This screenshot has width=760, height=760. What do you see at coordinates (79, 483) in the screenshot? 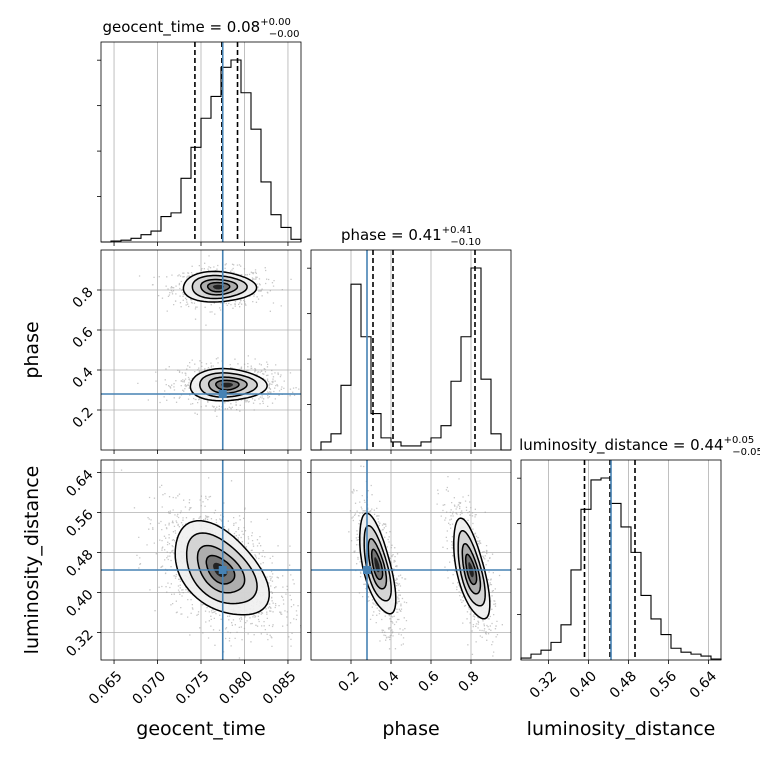
I see `scatter-luminosity_distance-vs-geocent_time-ytick-label-4: 0.64` at bounding box center [79, 483].